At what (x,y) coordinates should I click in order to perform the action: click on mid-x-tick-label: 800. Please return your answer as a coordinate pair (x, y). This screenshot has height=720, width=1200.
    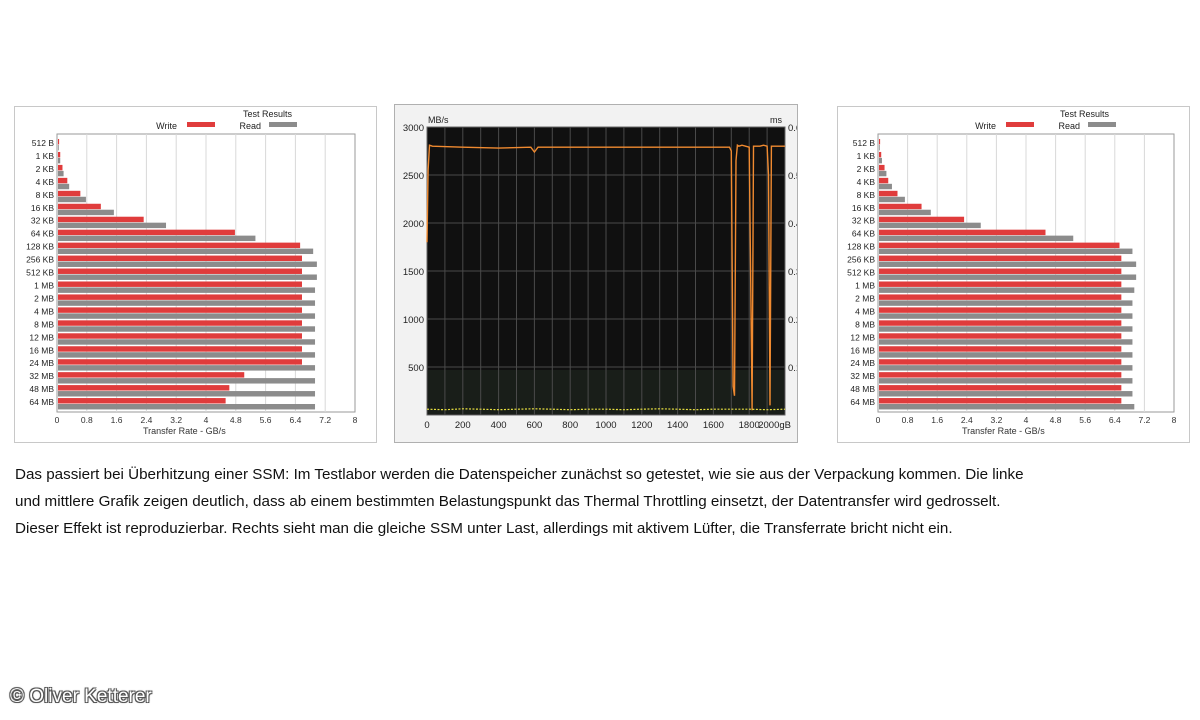
    Looking at the image, I should click on (570, 425).